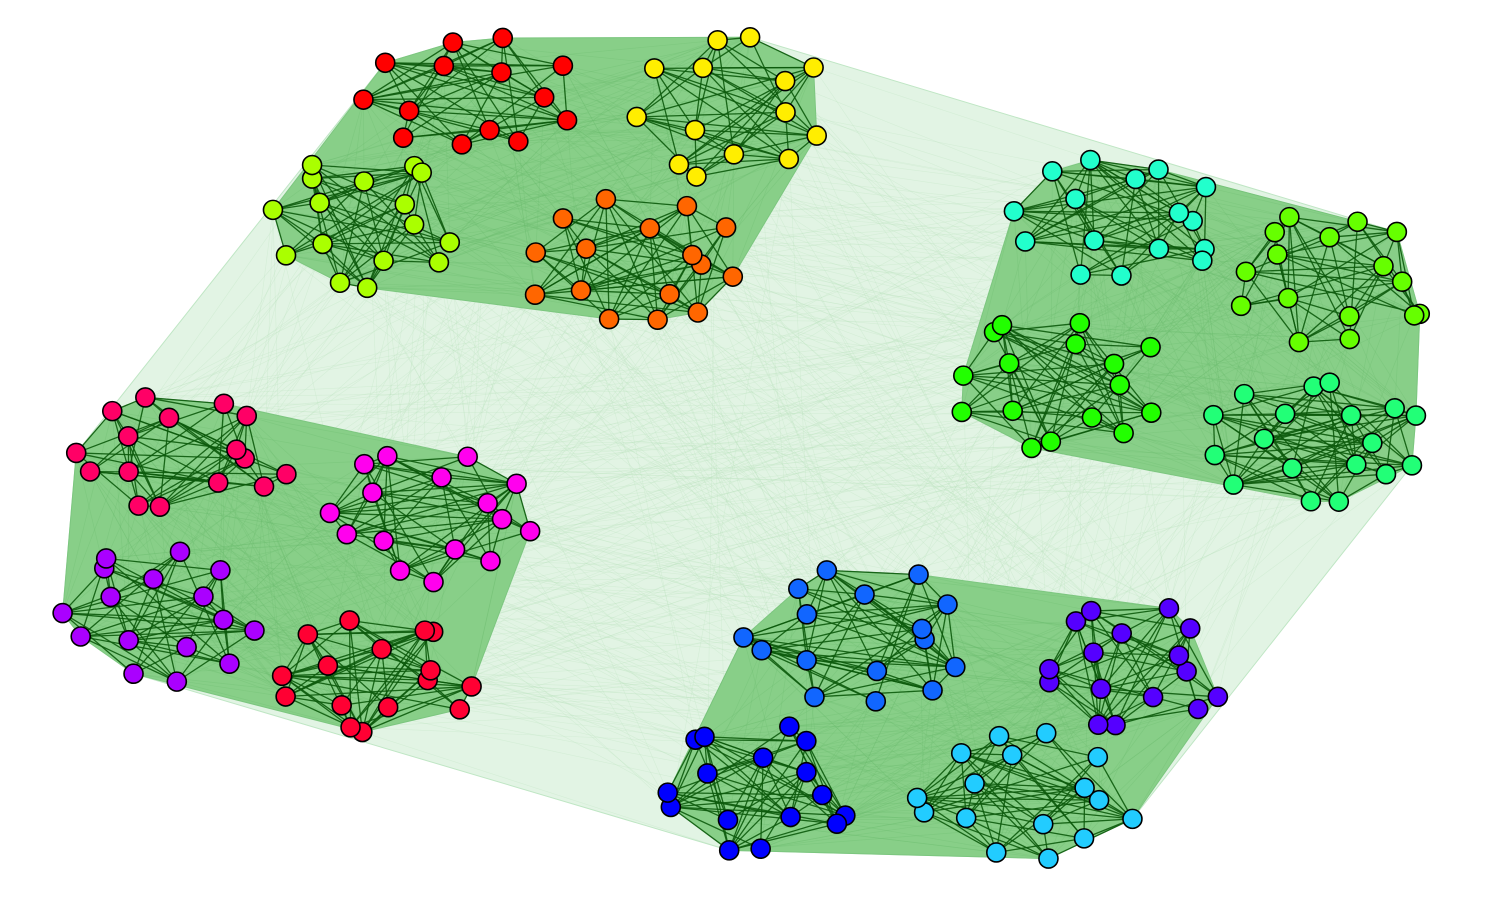  I want to click on magenta-cluster-node, so click(455, 549).